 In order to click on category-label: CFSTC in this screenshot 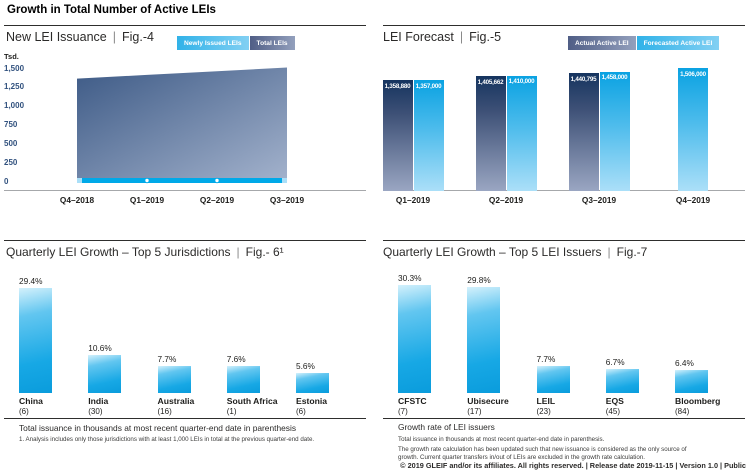, I will do `click(412, 401)`.